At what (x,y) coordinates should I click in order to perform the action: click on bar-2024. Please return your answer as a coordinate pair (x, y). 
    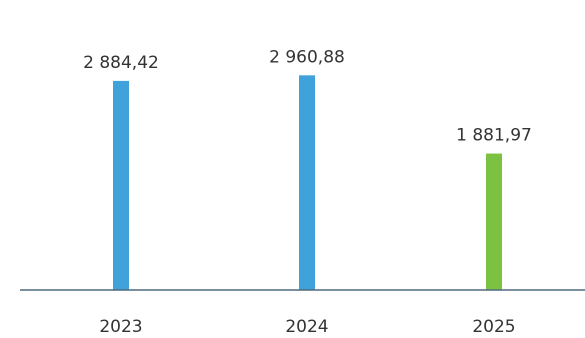
    Looking at the image, I should click on (307, 182).